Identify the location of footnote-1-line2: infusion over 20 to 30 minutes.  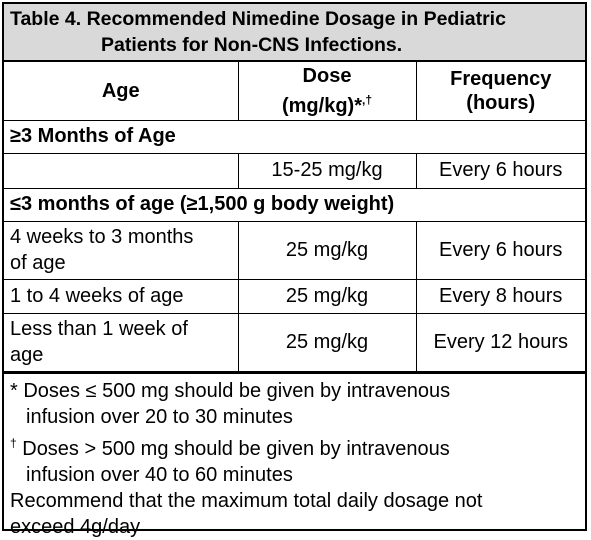
(159, 416).